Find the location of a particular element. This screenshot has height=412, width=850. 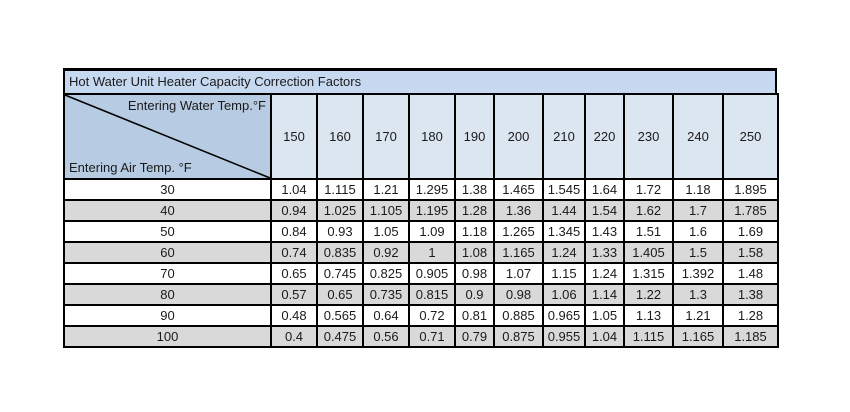

correction-factor-cell: 0.9 is located at coordinates (474, 294).